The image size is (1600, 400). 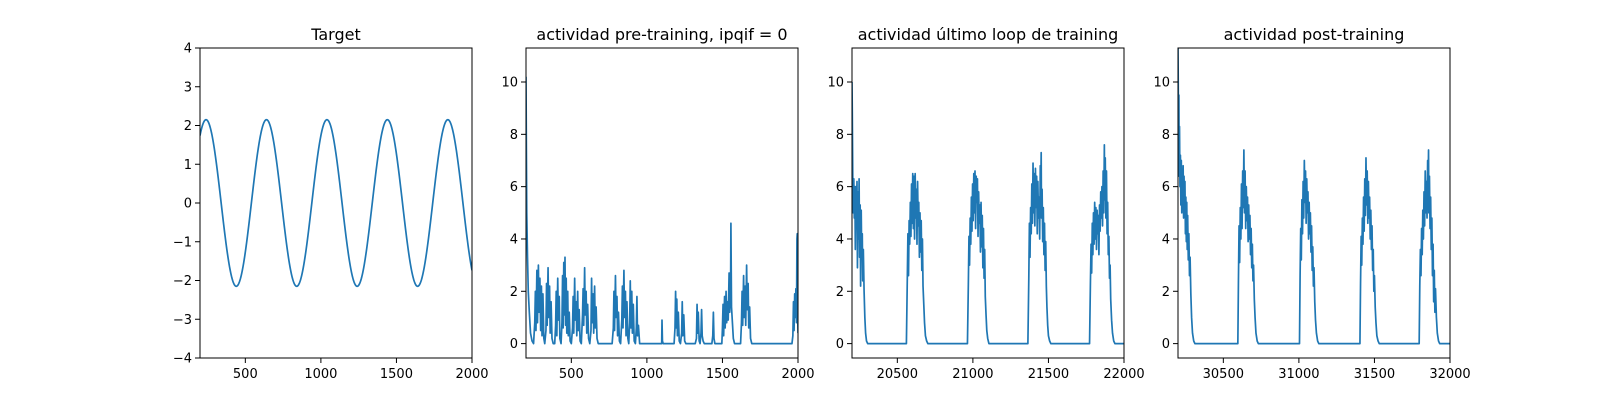 What do you see at coordinates (972, 374) in the screenshot?
I see `x-tick-label: 21000` at bounding box center [972, 374].